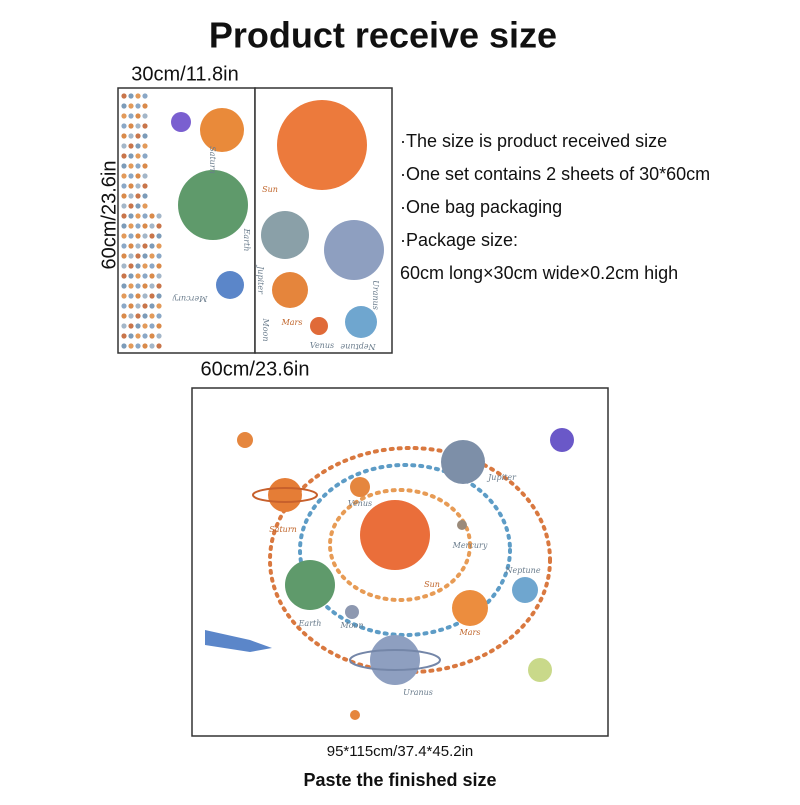  What do you see at coordinates (230, 285) in the screenshot?
I see `rocket` at bounding box center [230, 285].